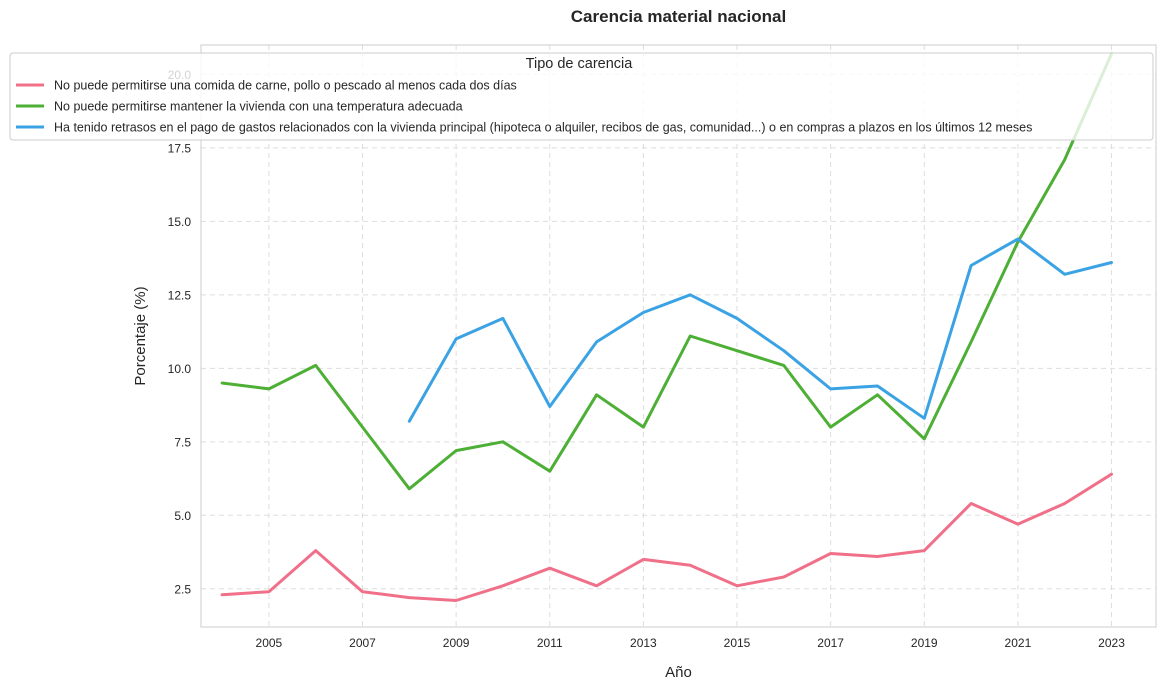 The image size is (1165, 690). What do you see at coordinates (140, 335) in the screenshot?
I see `y-axis-title: Porcentaje (%)` at bounding box center [140, 335].